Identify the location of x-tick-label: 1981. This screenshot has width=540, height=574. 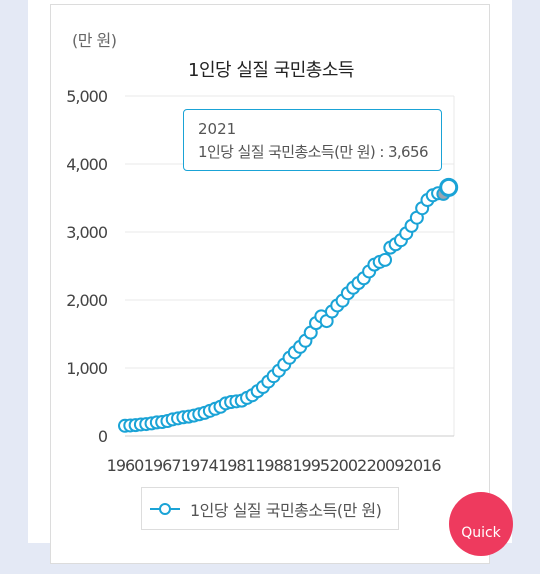
(236, 465).